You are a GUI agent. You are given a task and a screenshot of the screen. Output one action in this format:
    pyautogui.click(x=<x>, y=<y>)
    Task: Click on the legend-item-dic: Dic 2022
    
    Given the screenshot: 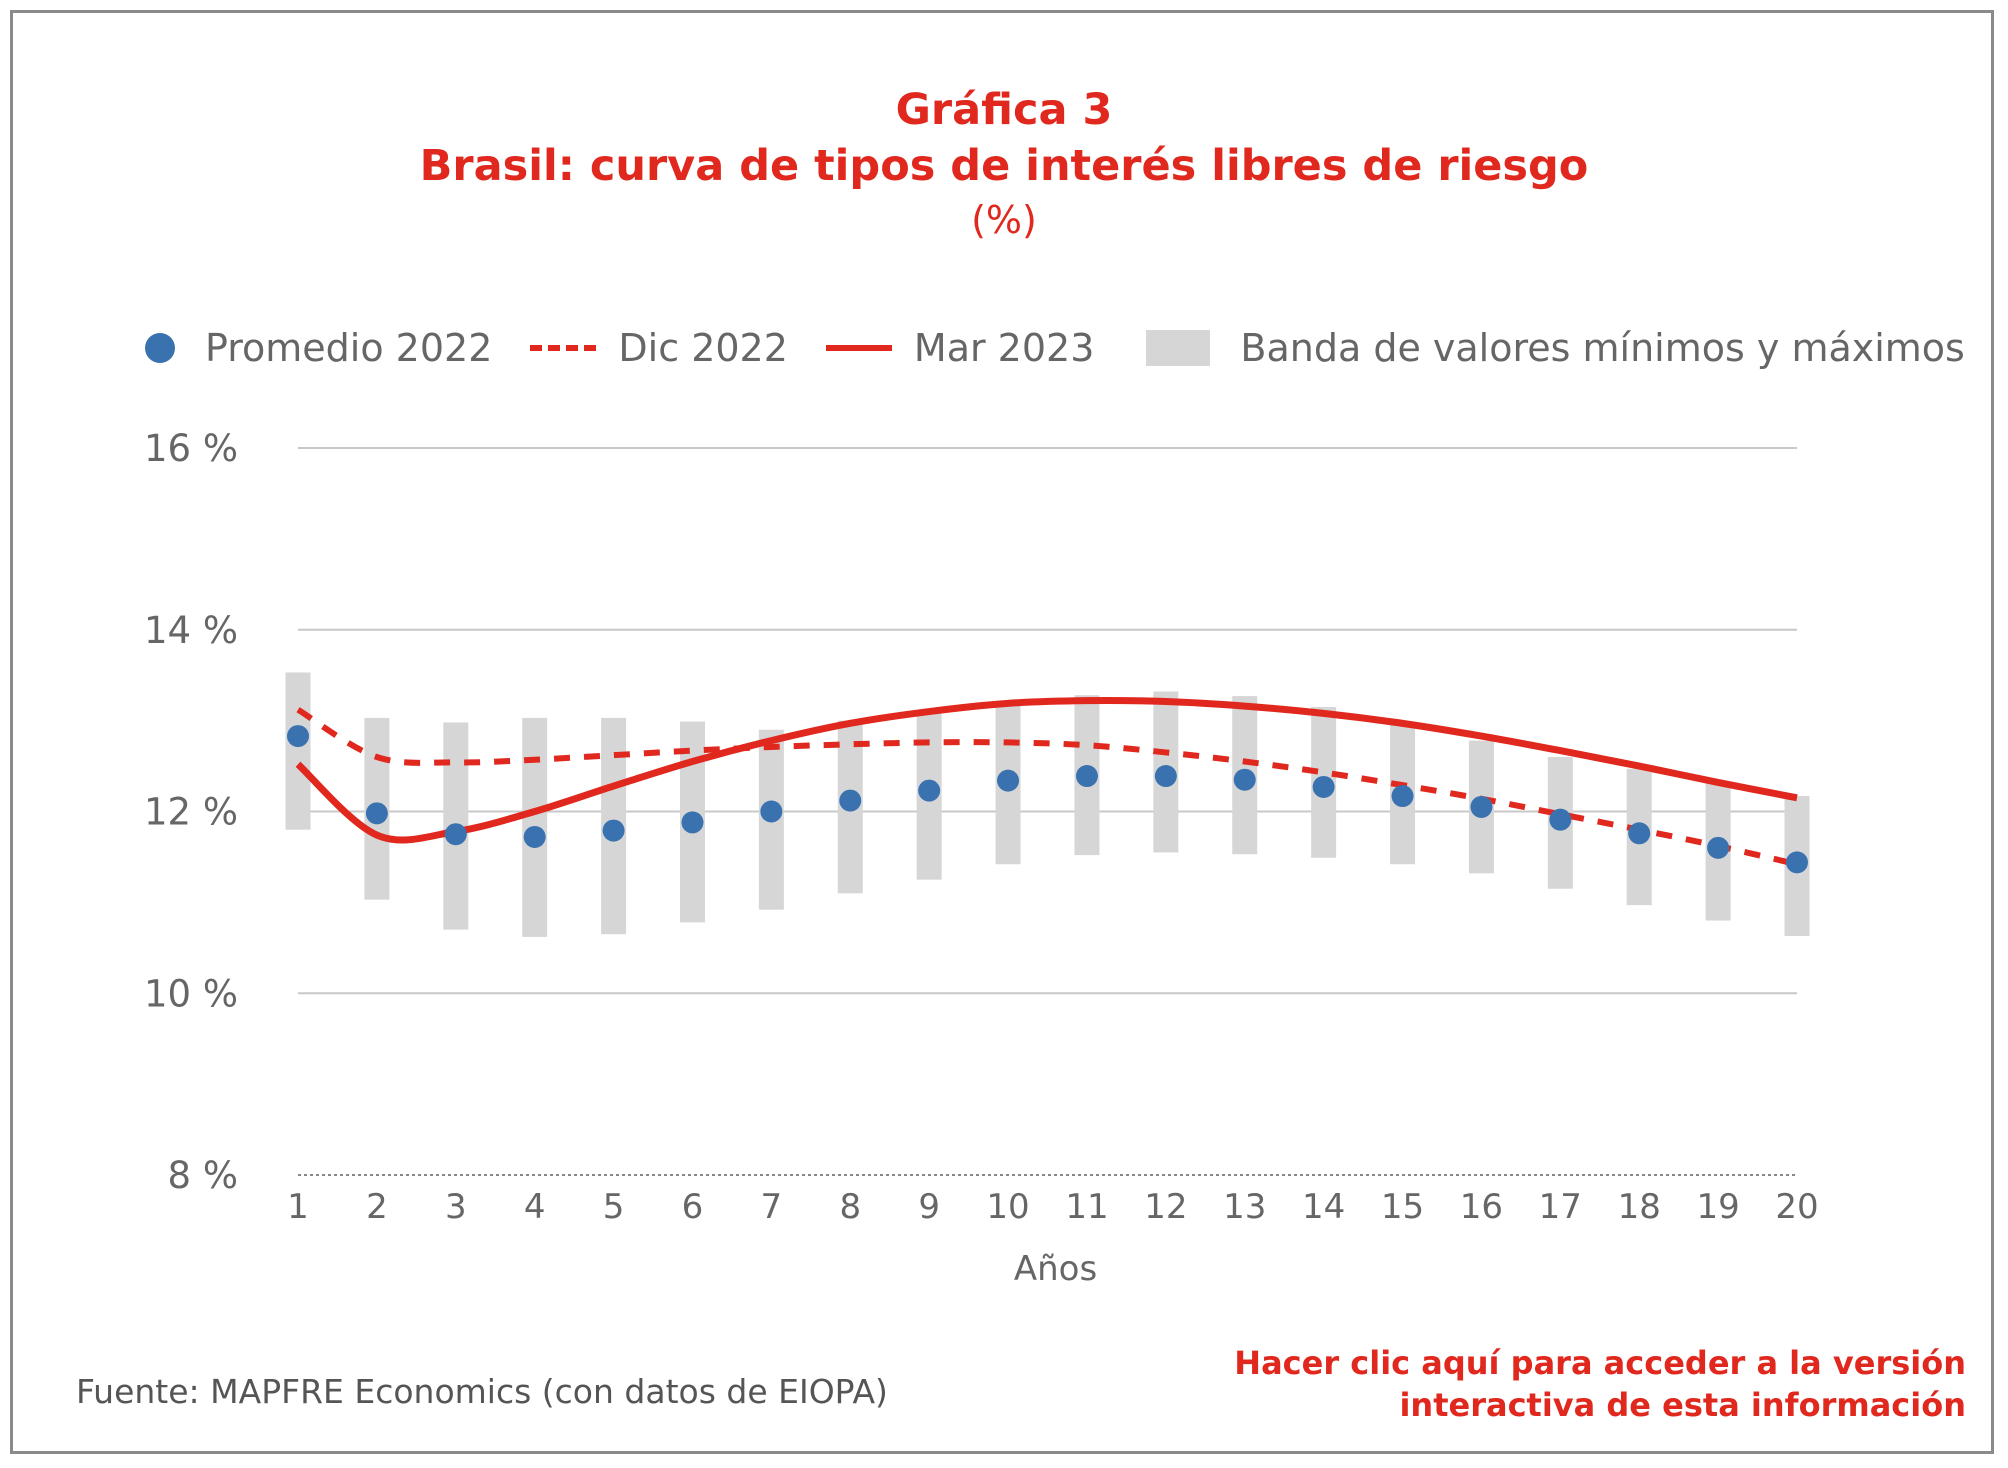 What is the action you would take?
    pyautogui.click(x=659, y=348)
    